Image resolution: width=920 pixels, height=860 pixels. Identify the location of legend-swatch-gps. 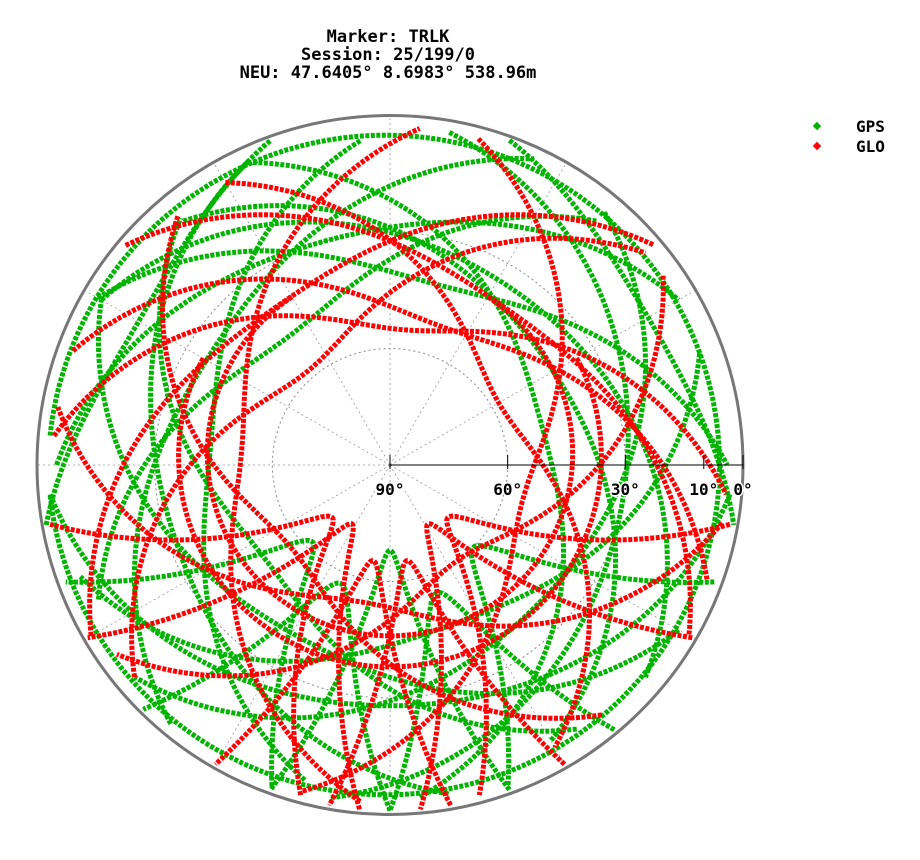
(817, 126).